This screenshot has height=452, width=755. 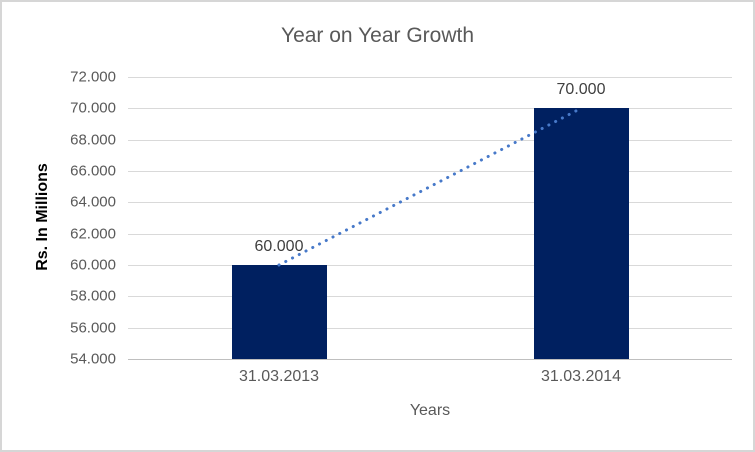 I want to click on y-tick-label: 68.000, so click(x=93, y=140).